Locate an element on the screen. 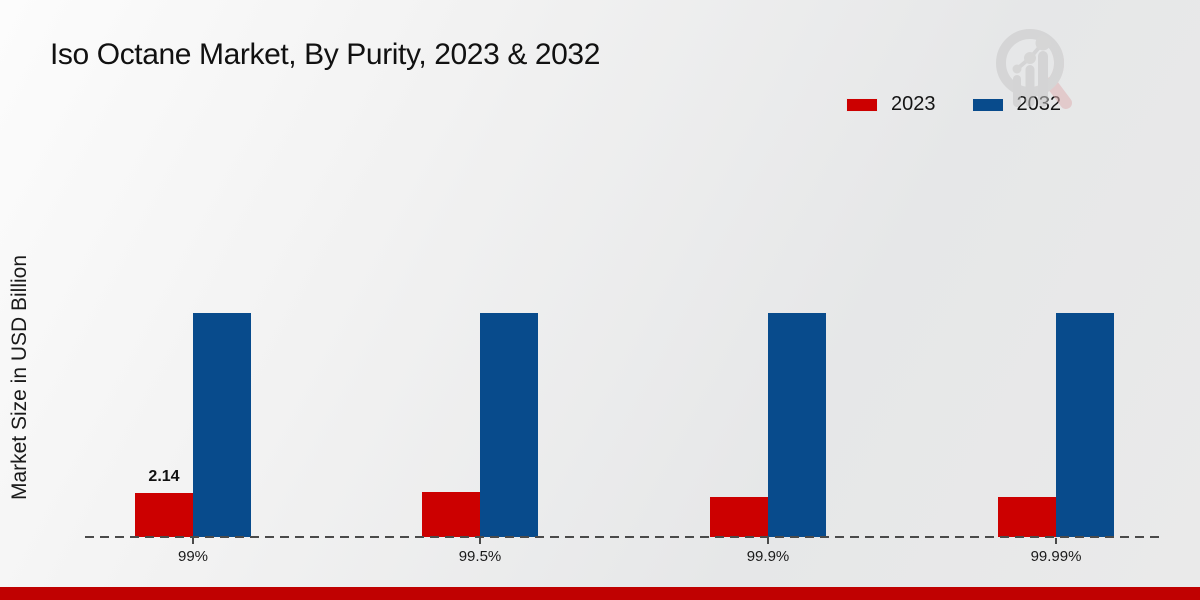  bar-2023-99% is located at coordinates (164, 515).